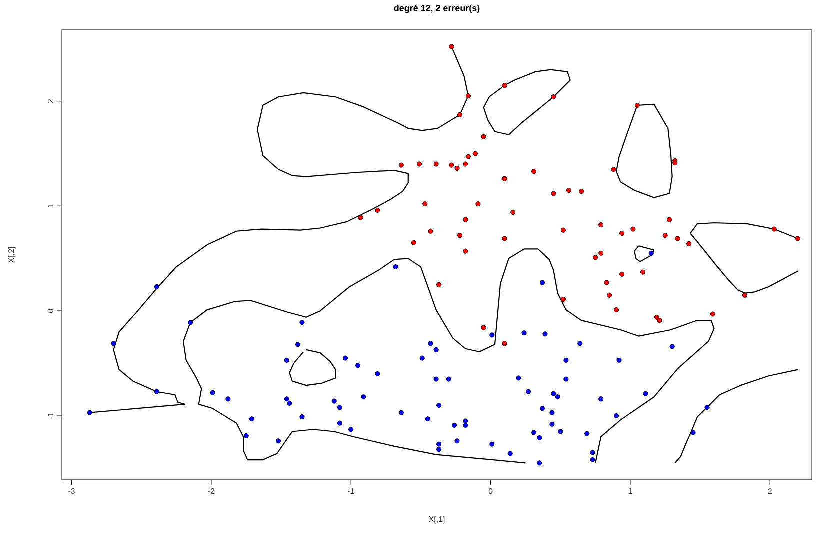 The width and height of the screenshot is (822, 536). Describe the element at coordinates (437, 9) in the screenshot. I see `chart-title: degré 12, 2 erreur(s)` at that location.